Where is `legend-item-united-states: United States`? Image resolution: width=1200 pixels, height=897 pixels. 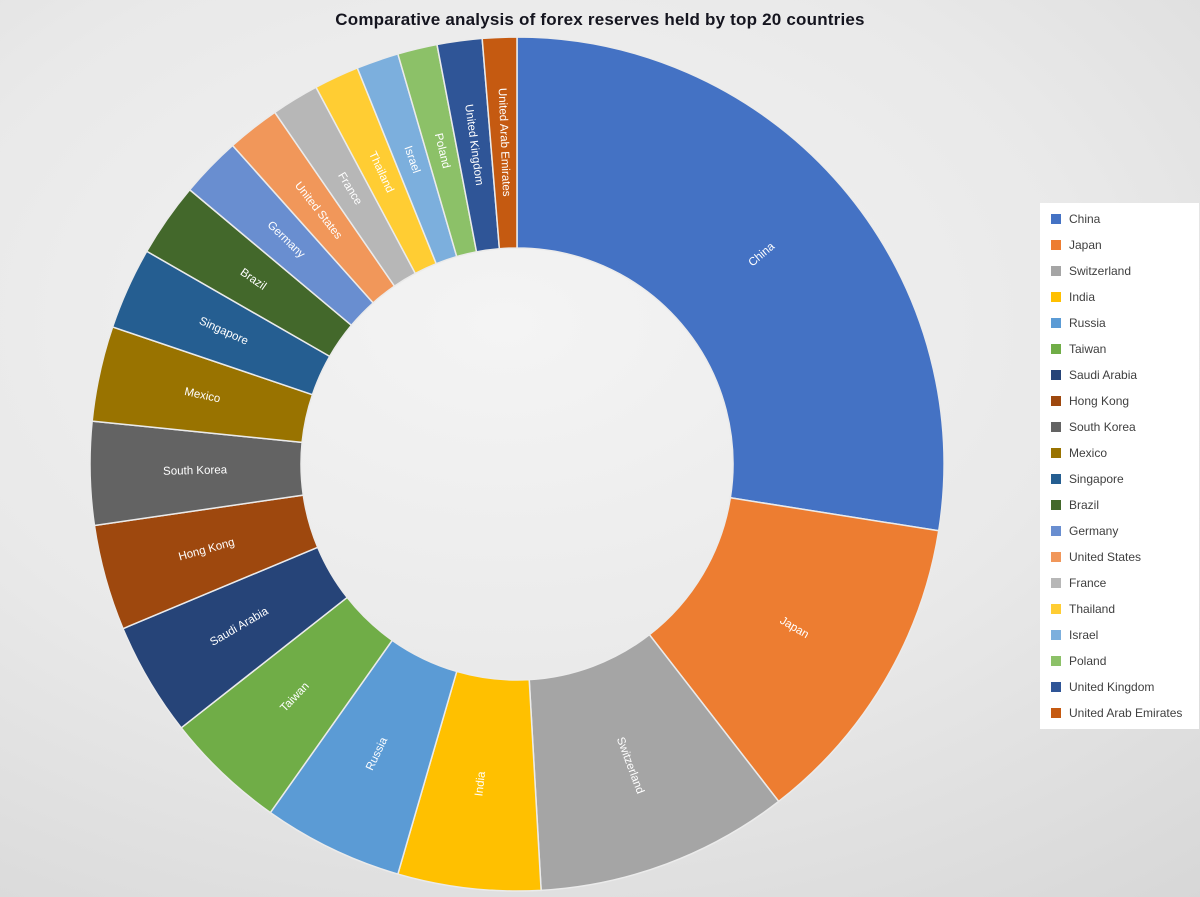 legend-item-united-states: United States is located at coordinates (1119, 557).